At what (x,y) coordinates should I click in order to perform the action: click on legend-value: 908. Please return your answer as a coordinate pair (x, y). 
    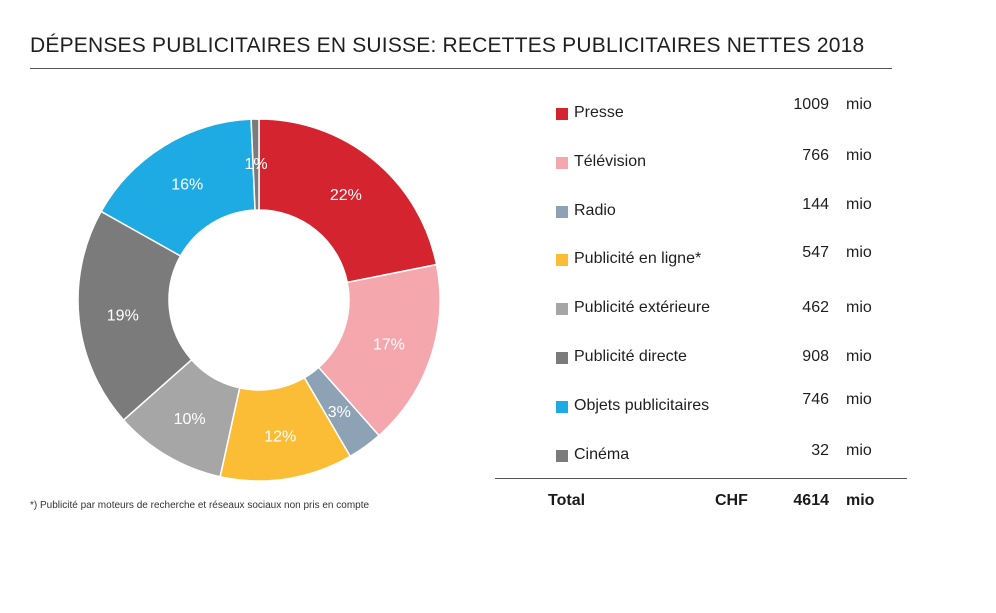
    Looking at the image, I should click on (815, 356).